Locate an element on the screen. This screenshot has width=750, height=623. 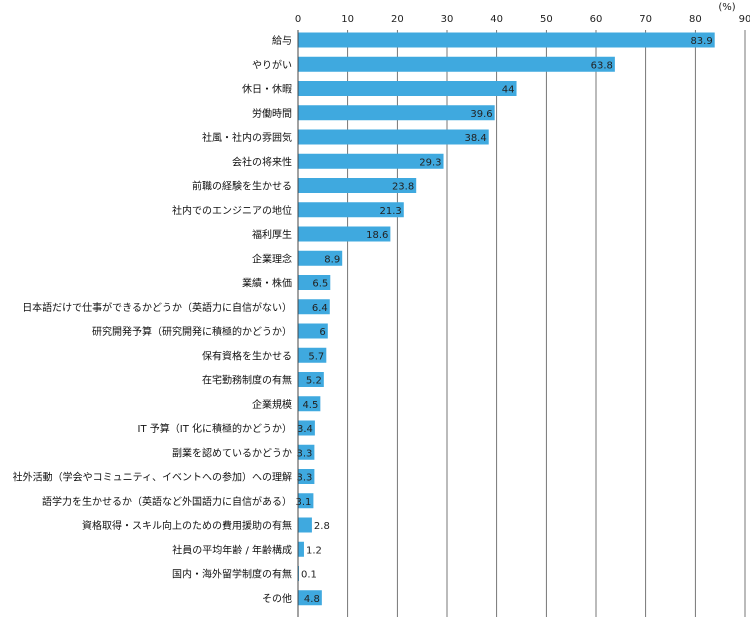
category-label: 国内・海外留学制度の有無 is located at coordinates (232, 574).